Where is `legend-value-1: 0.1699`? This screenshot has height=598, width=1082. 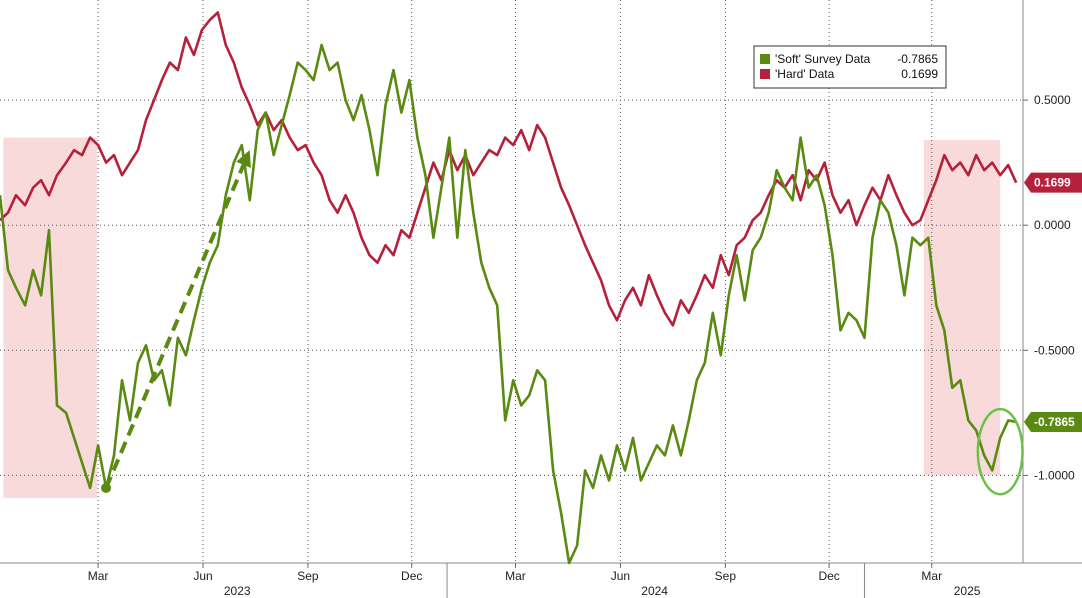 legend-value-1: 0.1699 is located at coordinates (919, 74).